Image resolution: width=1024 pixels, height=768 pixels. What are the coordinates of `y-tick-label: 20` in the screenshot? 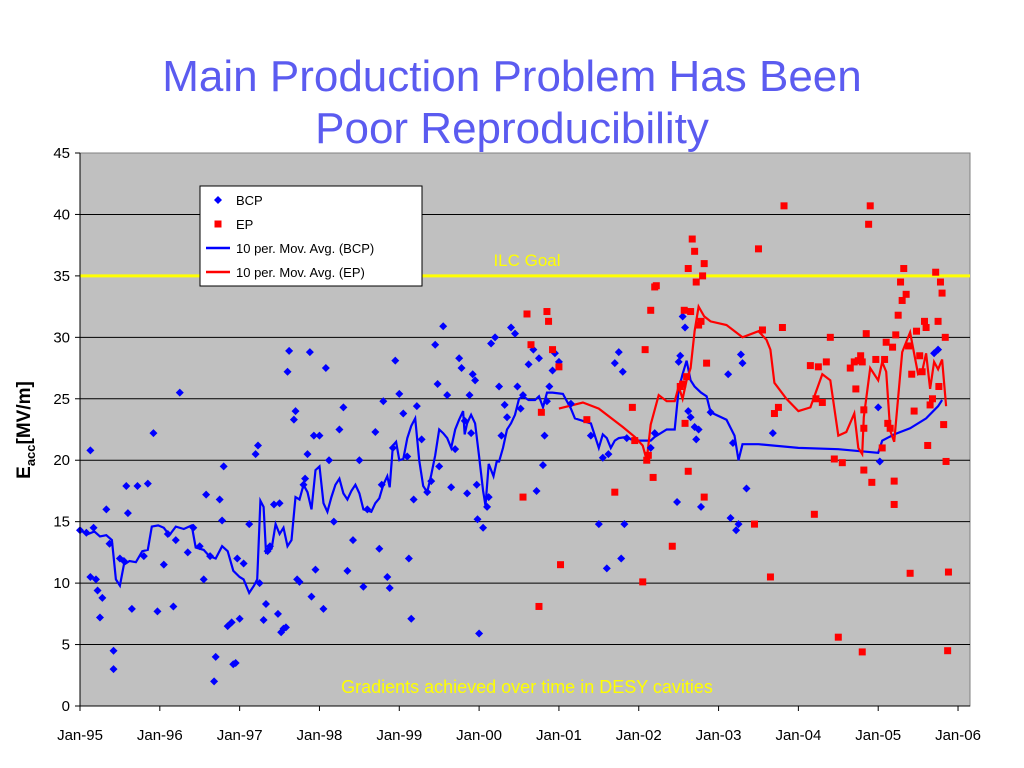 It's located at (61, 460).